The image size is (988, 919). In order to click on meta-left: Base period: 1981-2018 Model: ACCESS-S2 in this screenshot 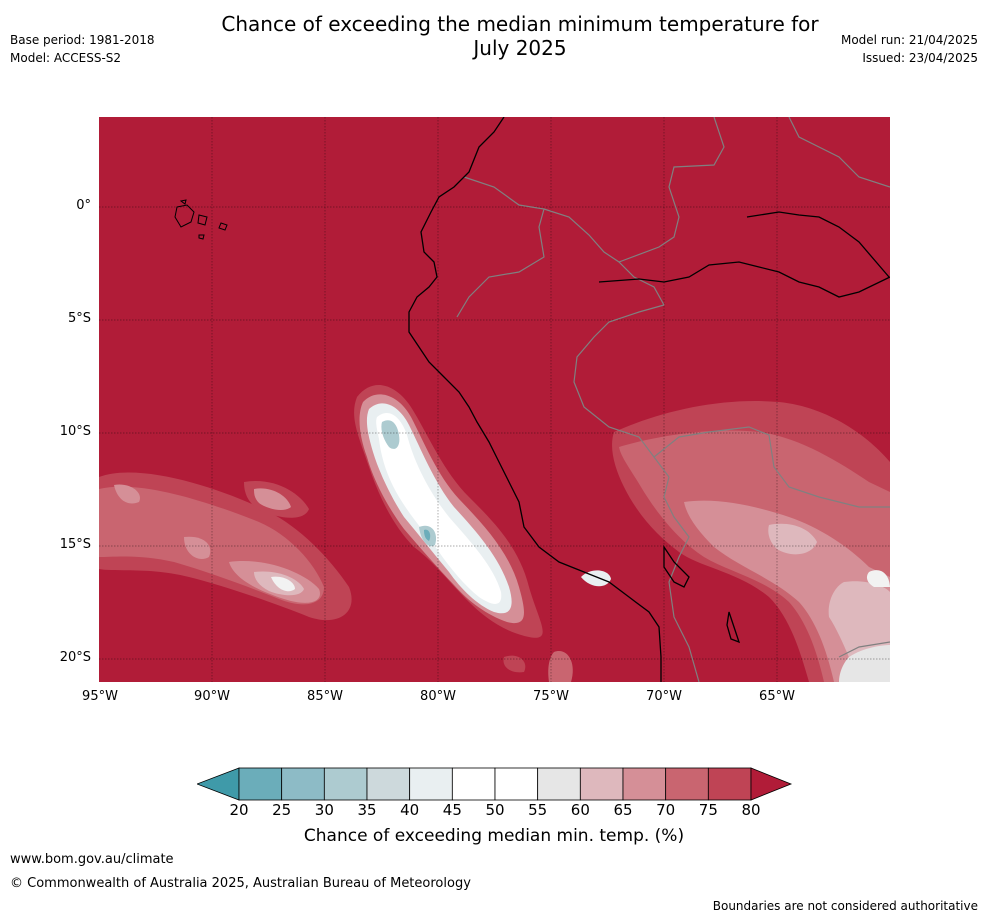, I will do `click(82, 49)`.